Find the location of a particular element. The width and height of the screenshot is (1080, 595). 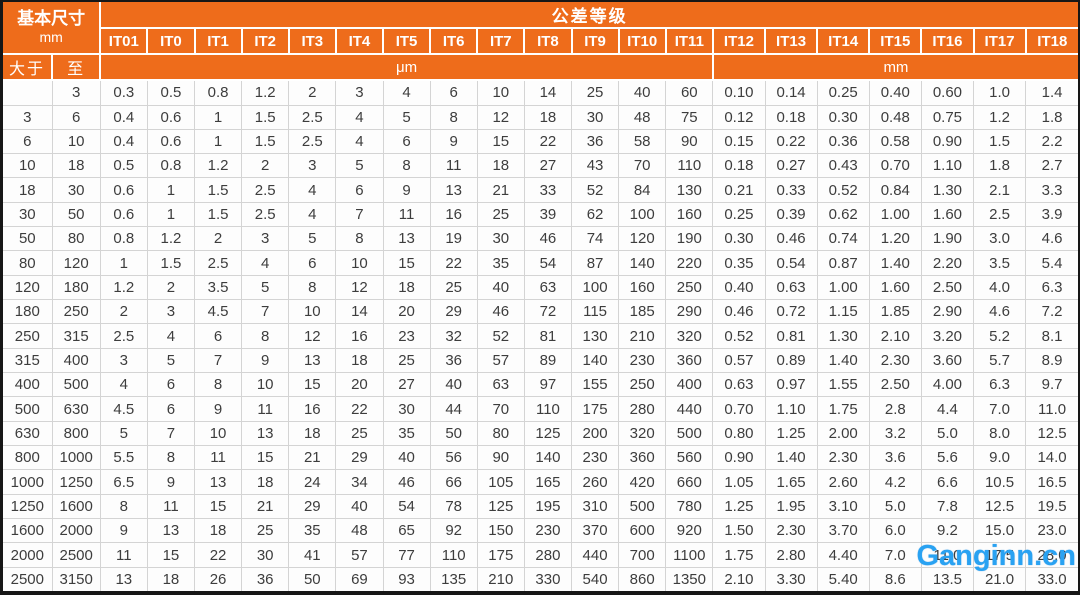

value-cell: 1.75 is located at coordinates (739, 555).